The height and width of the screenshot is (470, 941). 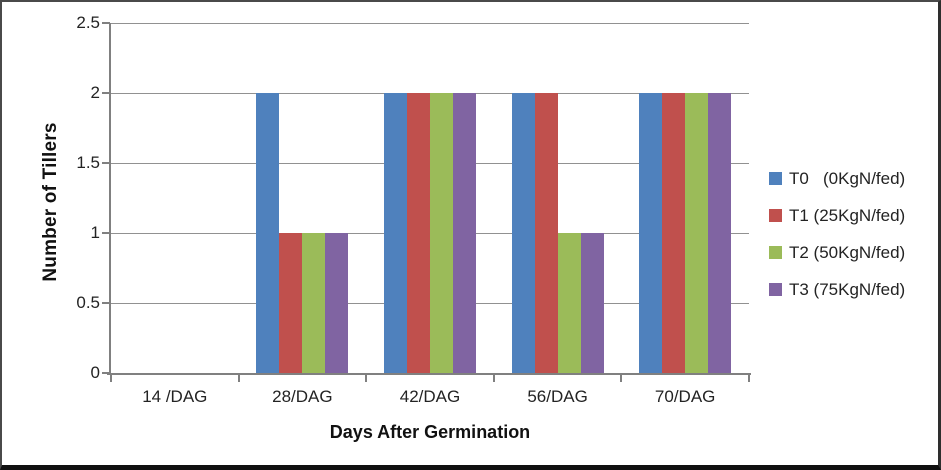 I want to click on x-axis-labels: 14 /DAG 28/DAG 42/DAG 56/DAG 70/DAG, so click(x=430, y=397).